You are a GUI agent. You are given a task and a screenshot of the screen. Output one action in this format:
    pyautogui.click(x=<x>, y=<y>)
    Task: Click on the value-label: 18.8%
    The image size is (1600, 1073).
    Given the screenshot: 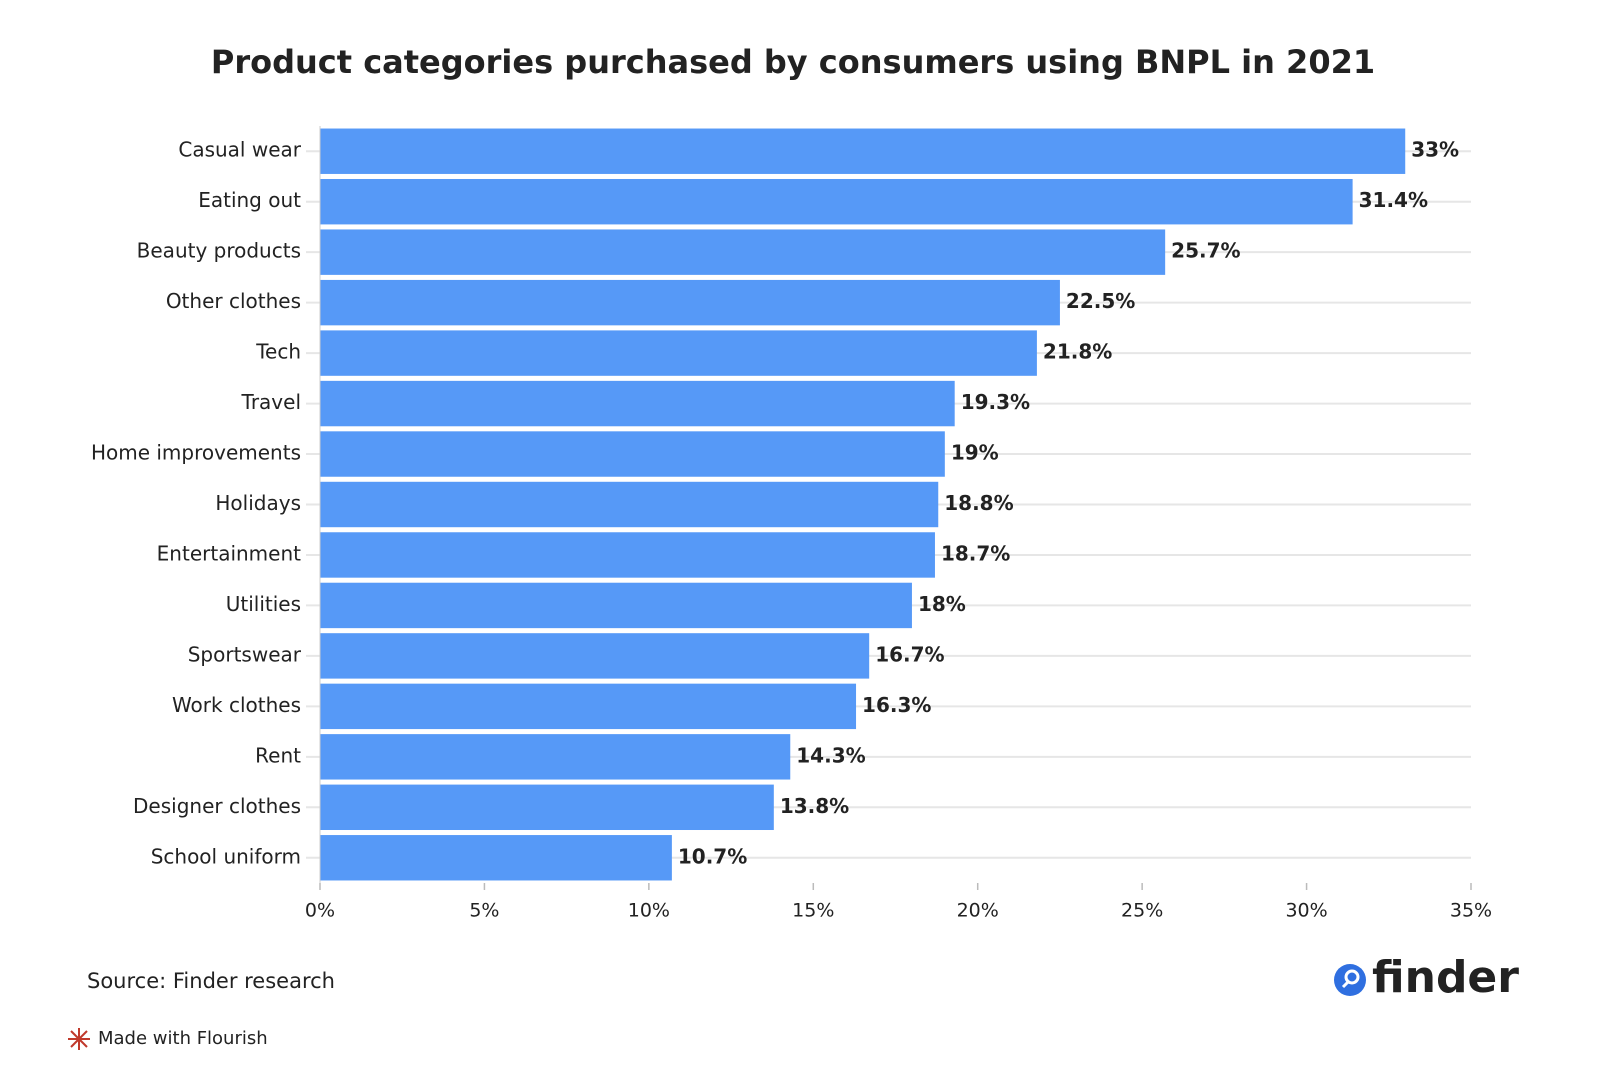 What is the action you would take?
    pyautogui.click(x=978, y=503)
    